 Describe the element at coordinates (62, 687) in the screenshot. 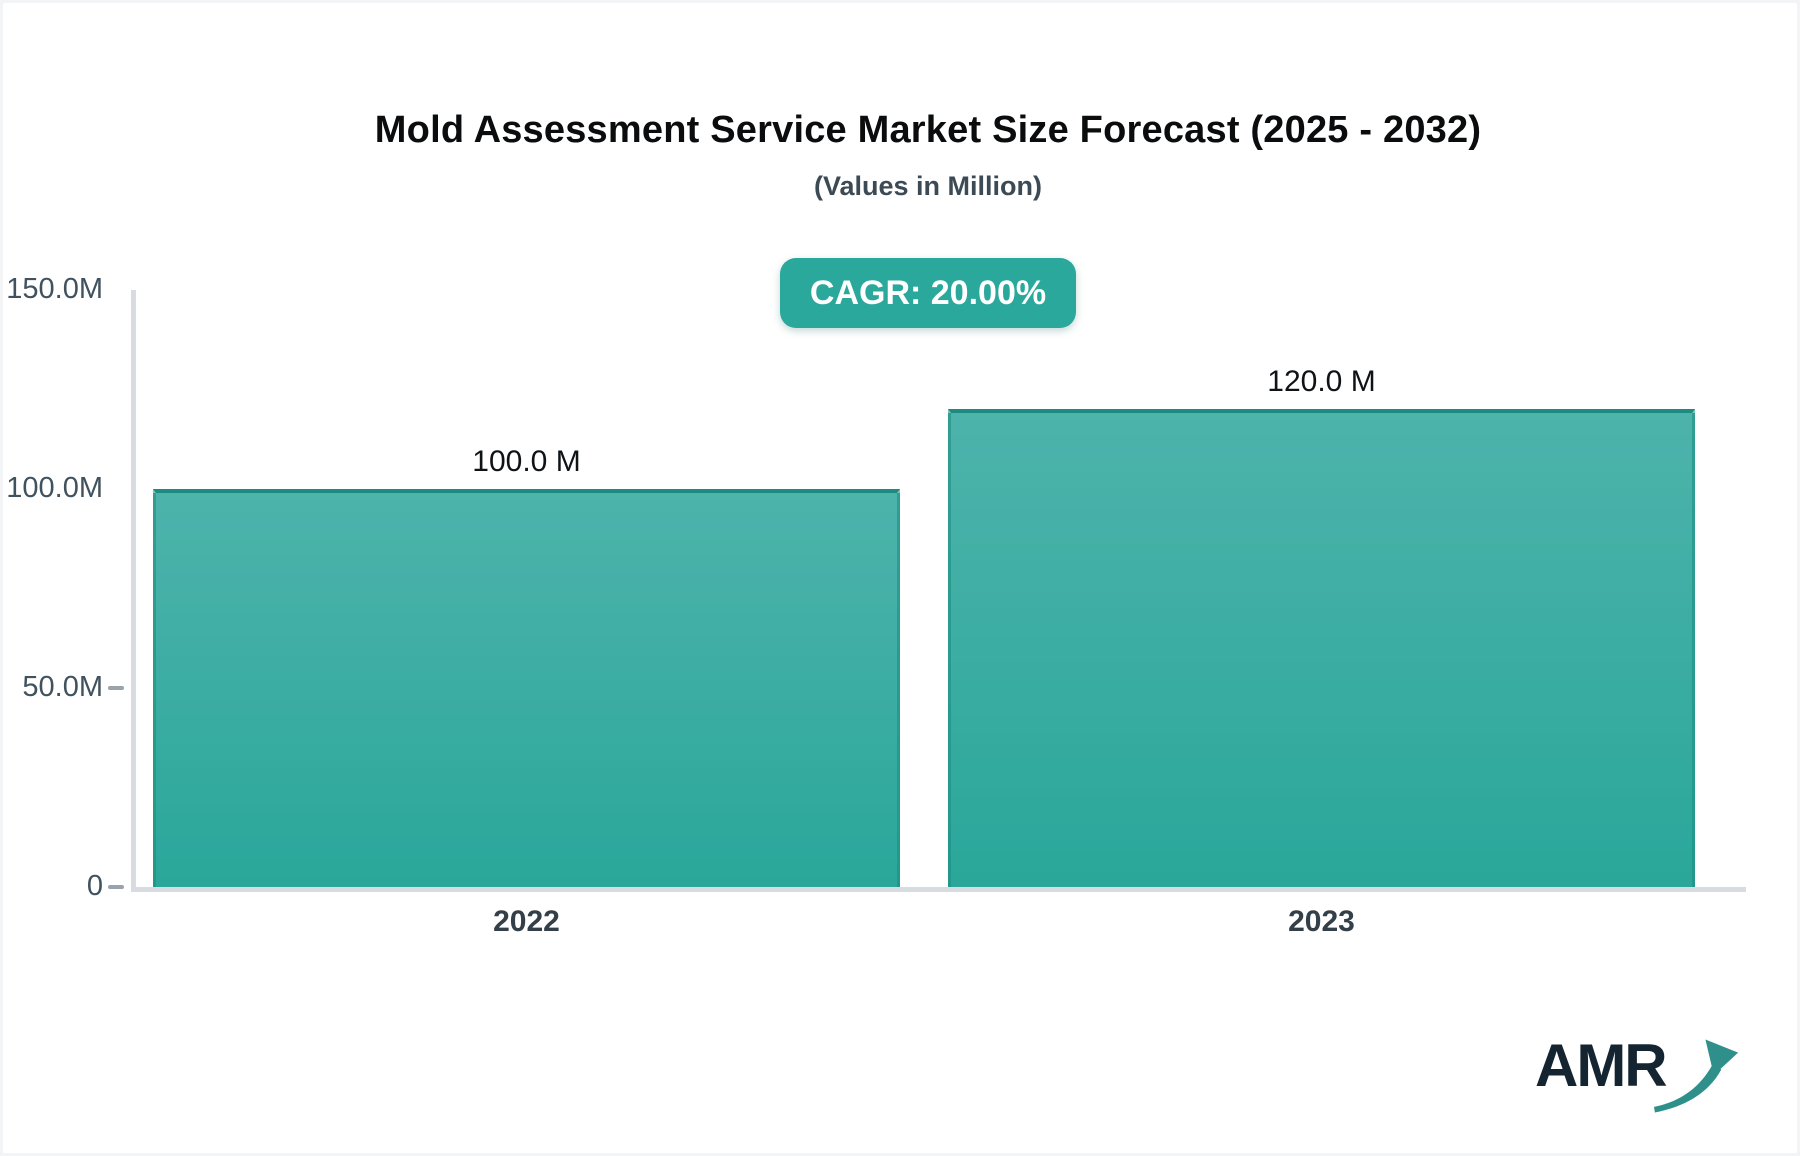

I see `y-axis-tick-label: 50.0M` at that location.